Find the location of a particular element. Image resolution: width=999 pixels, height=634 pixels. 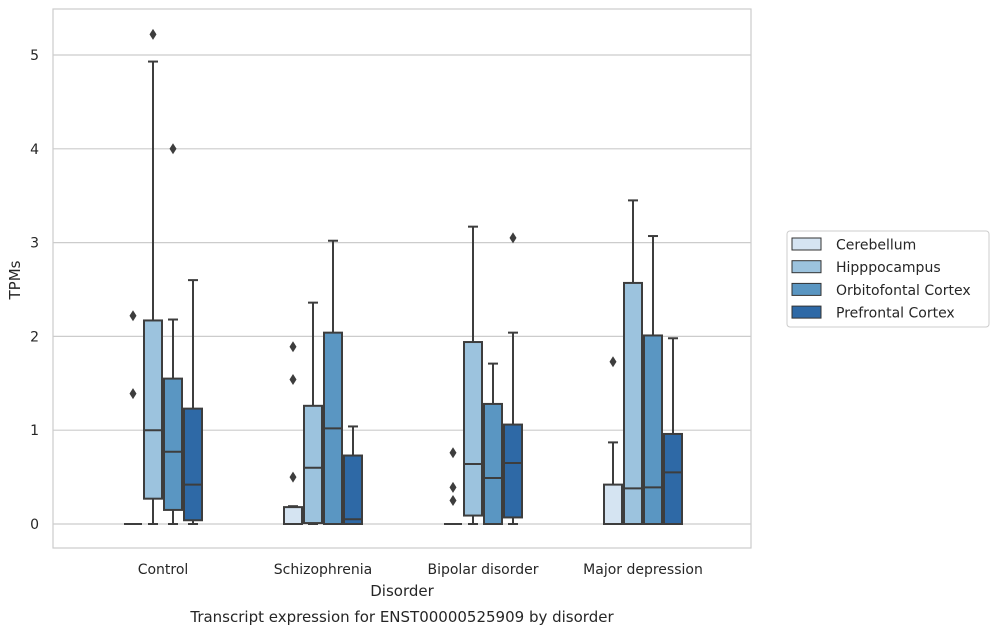

legend-entry-label: Orbitofontal Cortex is located at coordinates (903, 291).